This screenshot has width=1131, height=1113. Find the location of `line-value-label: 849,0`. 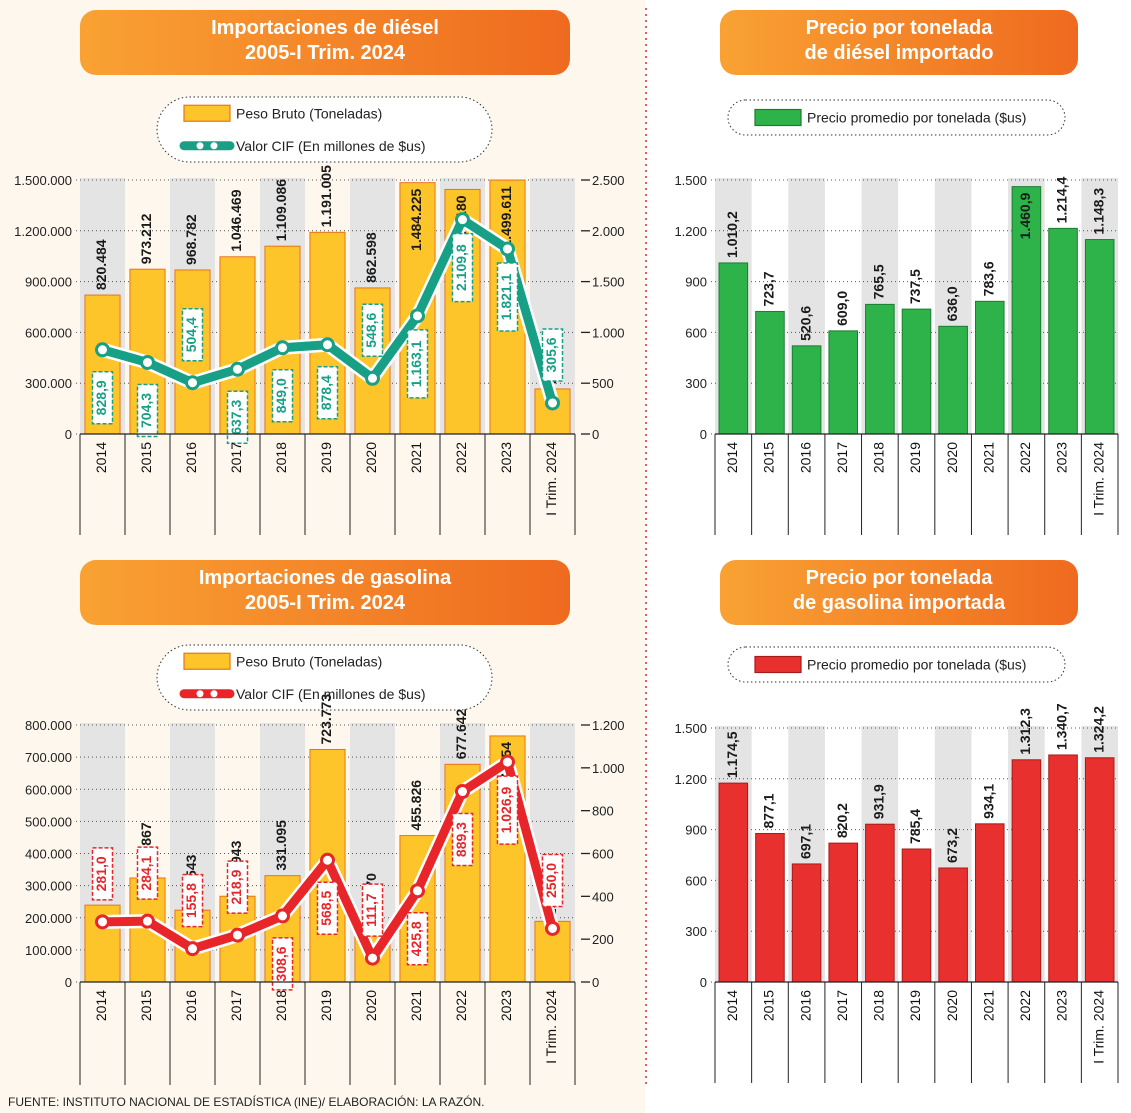

line-value-label: 849,0 is located at coordinates (281, 395).